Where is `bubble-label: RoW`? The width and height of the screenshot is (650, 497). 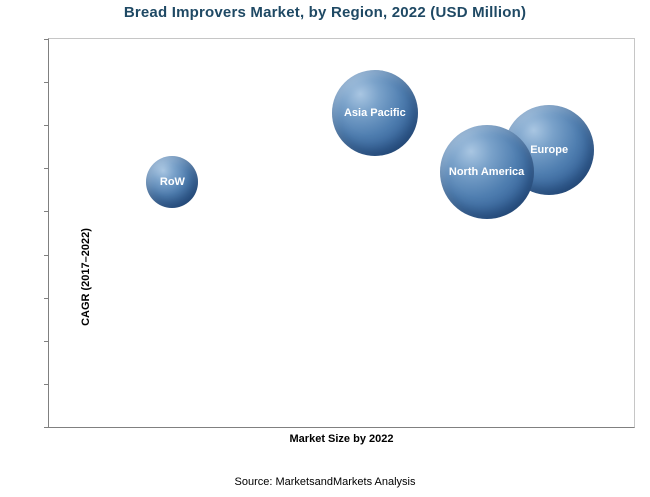
bubble-label: RoW is located at coordinates (172, 182).